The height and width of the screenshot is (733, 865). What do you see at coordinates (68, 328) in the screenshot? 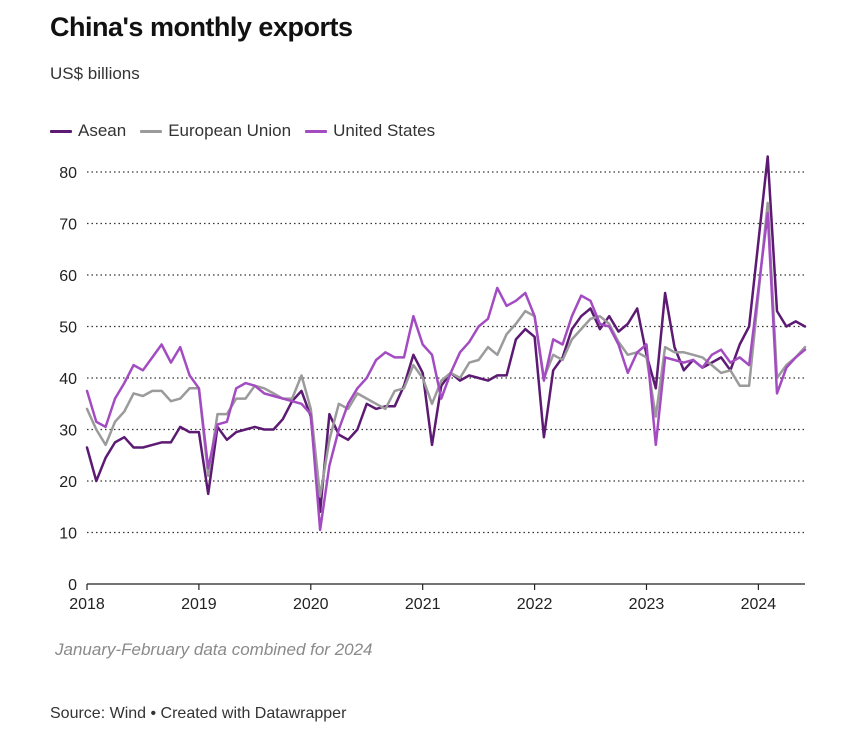
I see `y-tick-label-50: 50` at bounding box center [68, 328].